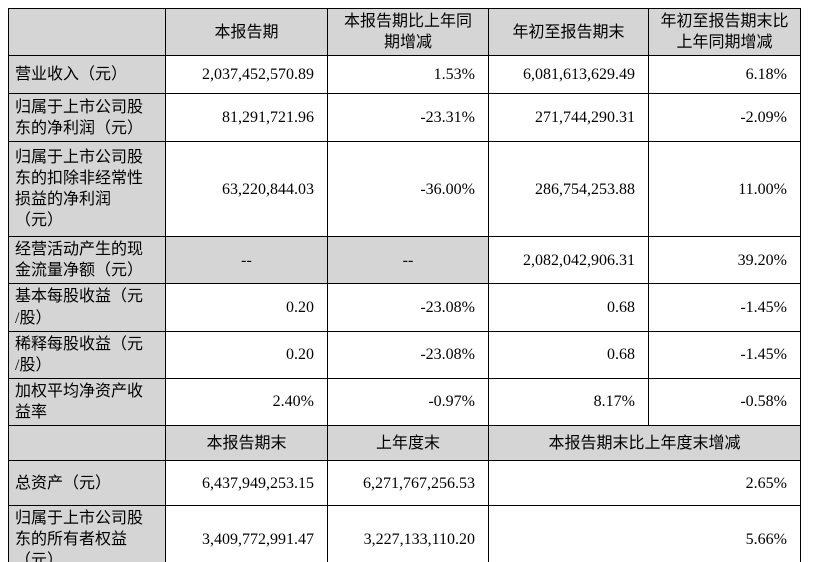 This screenshot has height=562, width=814. I want to click on row-label: 稀释每股收益（元 /股）, so click(87, 354).